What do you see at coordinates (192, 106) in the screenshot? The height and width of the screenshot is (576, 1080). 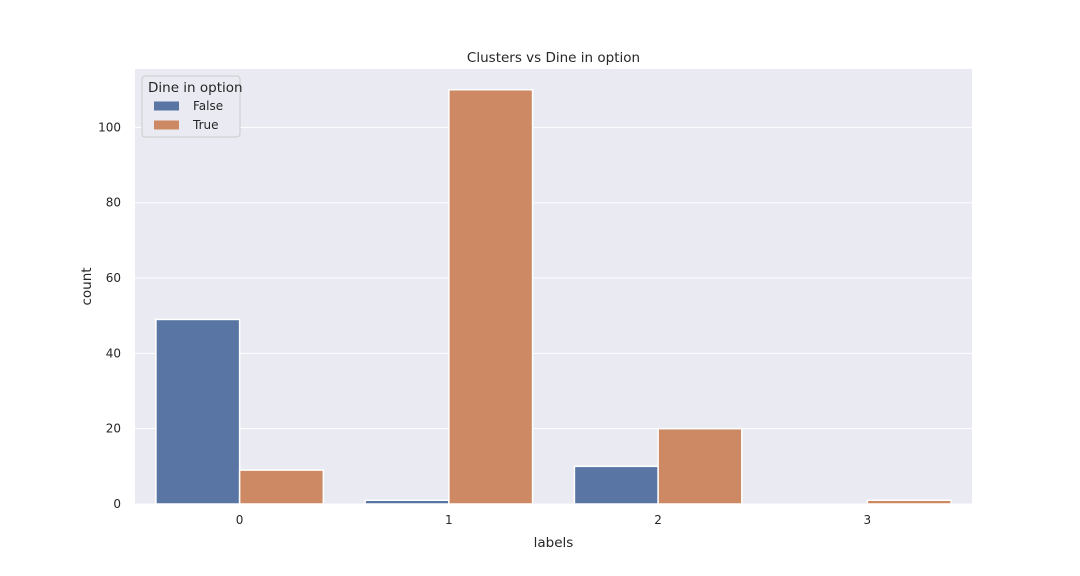 I see `legend: Dine in option False True` at bounding box center [192, 106].